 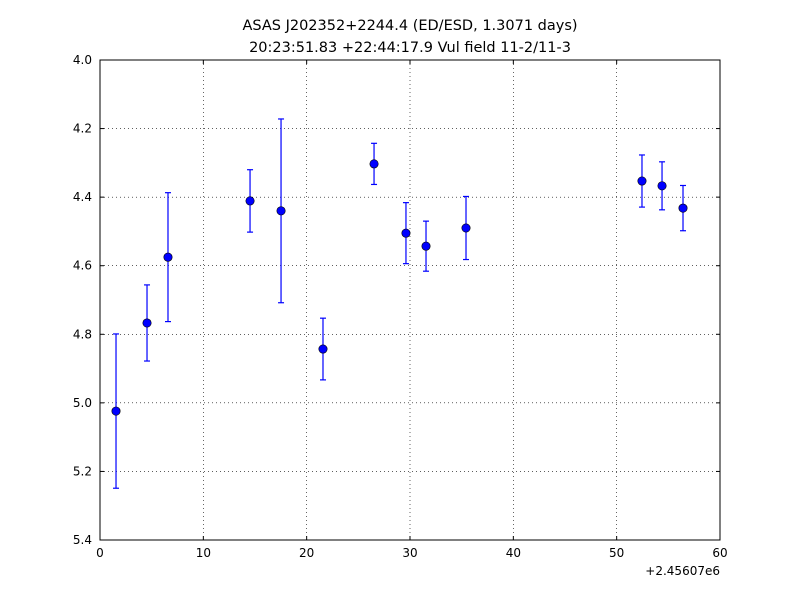 I want to click on y-tick-label: 4.8, so click(x=82, y=334).